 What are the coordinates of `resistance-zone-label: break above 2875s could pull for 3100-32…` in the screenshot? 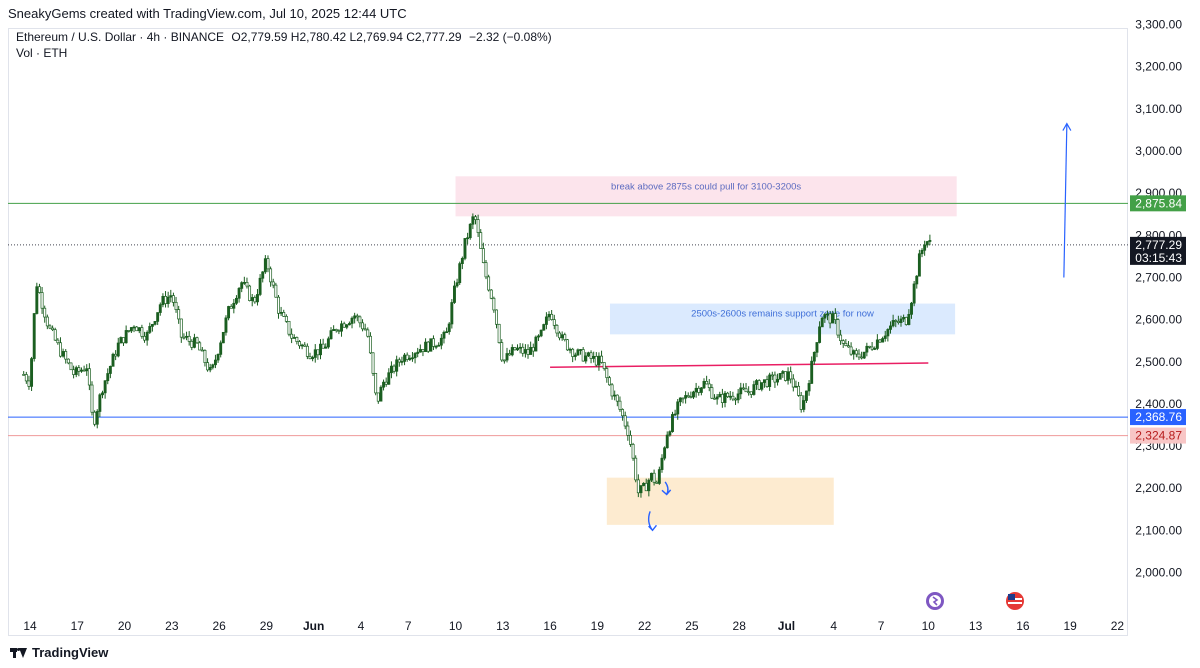 It's located at (706, 186).